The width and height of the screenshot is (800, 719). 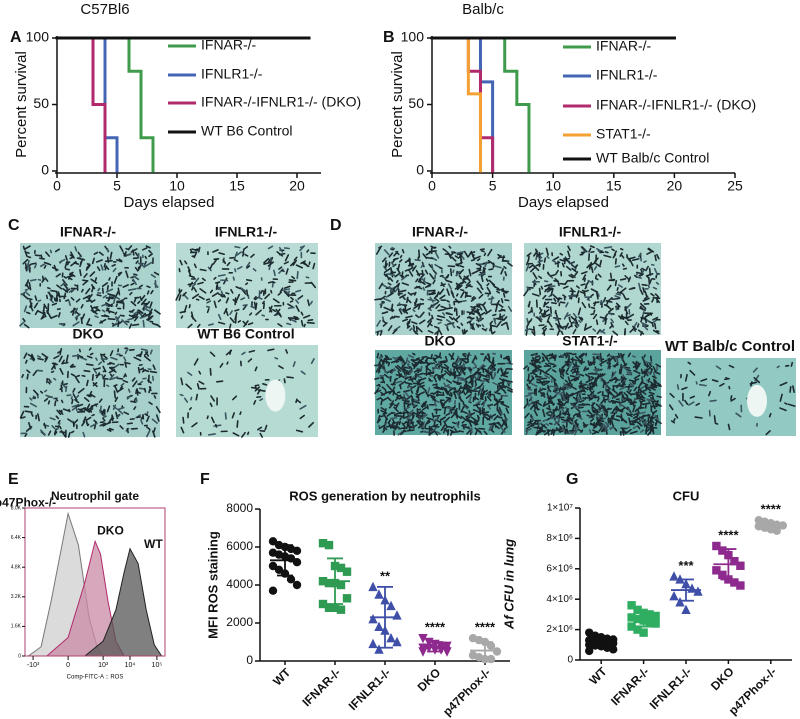 I want to click on series-label: WT, so click(x=153, y=544).